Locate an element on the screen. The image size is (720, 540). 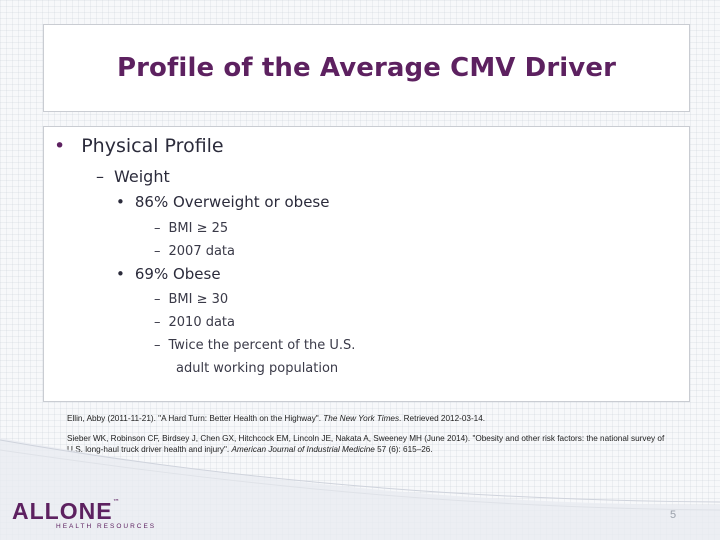
reference-journal: The New York Times is located at coordinates (361, 418).